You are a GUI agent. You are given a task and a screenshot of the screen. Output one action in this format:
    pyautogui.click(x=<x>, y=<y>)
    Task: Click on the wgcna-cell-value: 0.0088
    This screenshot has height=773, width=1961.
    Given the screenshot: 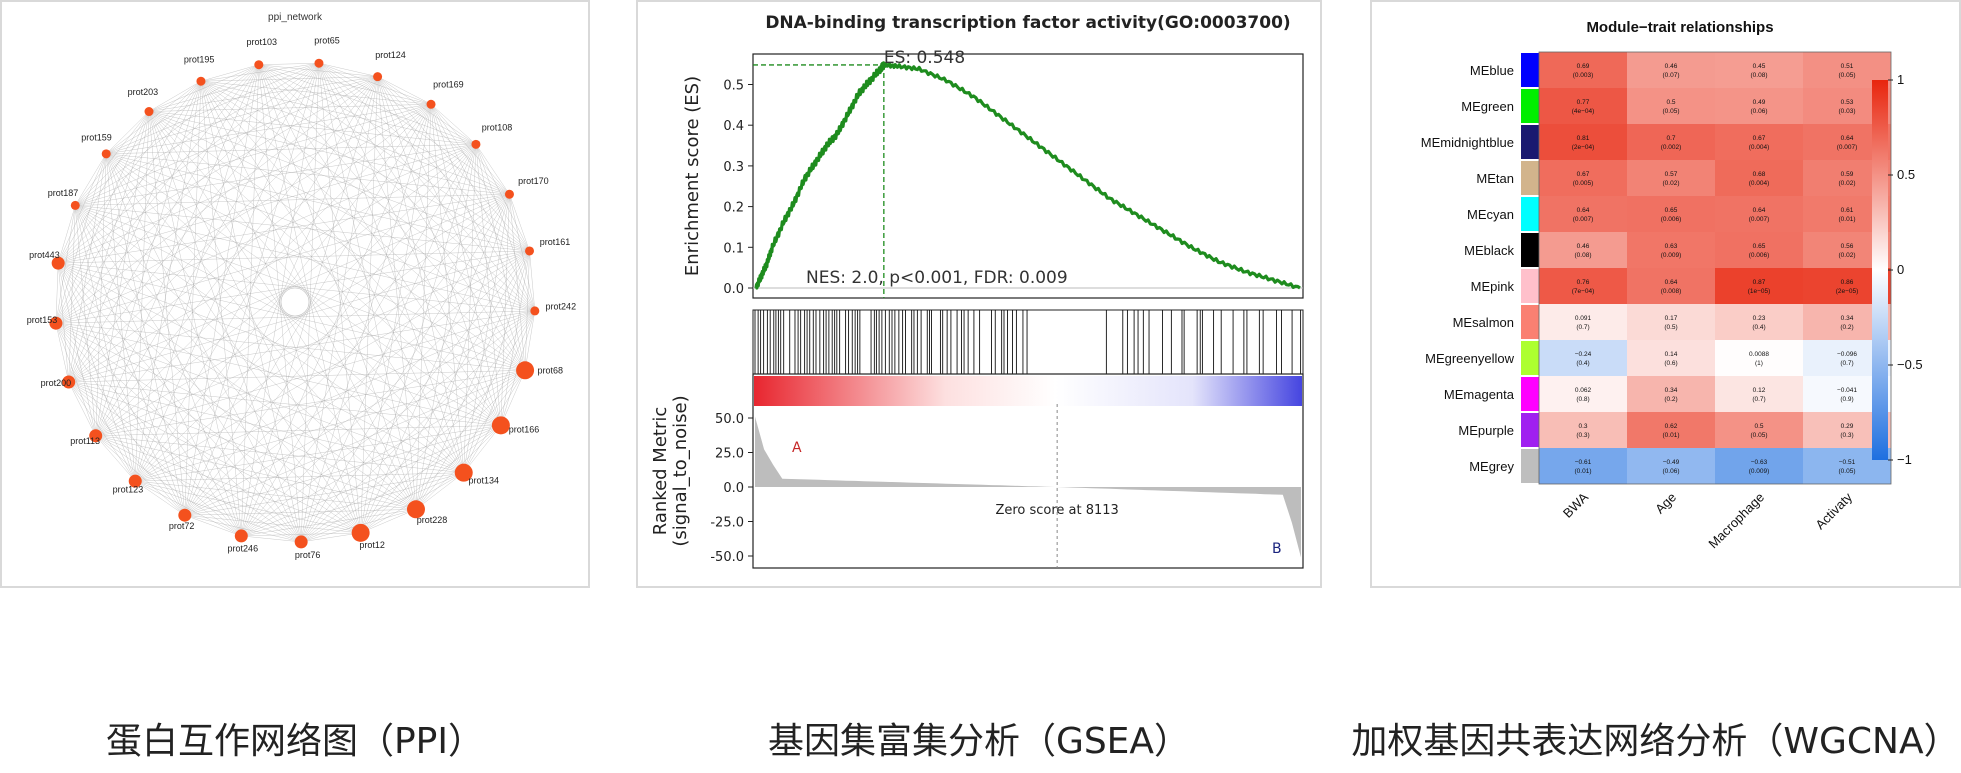 What is the action you would take?
    pyautogui.click(x=1759, y=354)
    